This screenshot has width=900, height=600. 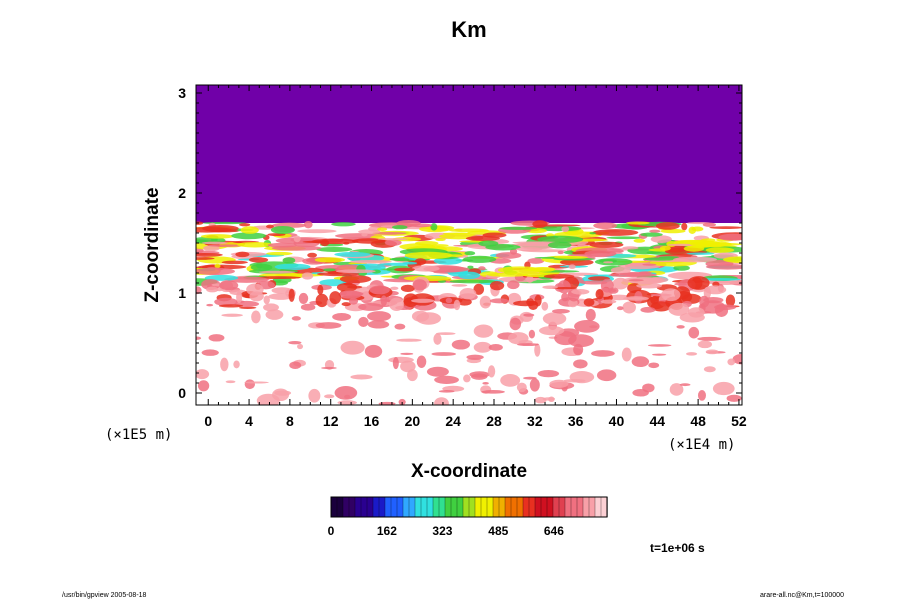 I want to click on x-tick-label: 48, so click(x=698, y=421).